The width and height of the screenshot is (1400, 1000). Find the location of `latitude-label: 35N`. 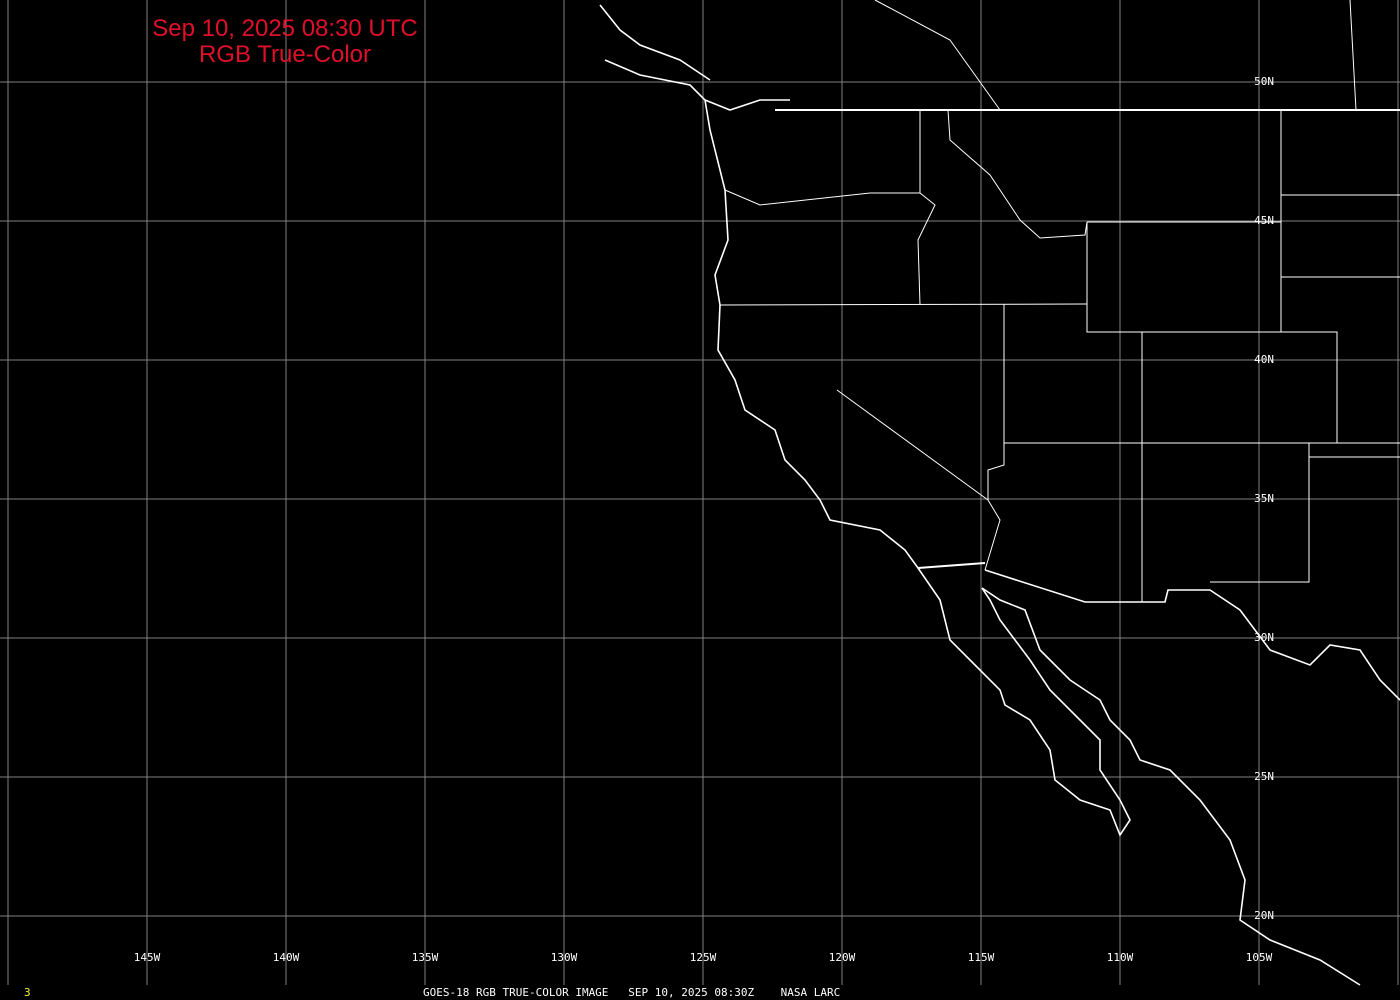

latitude-label: 35N is located at coordinates (1264, 498).